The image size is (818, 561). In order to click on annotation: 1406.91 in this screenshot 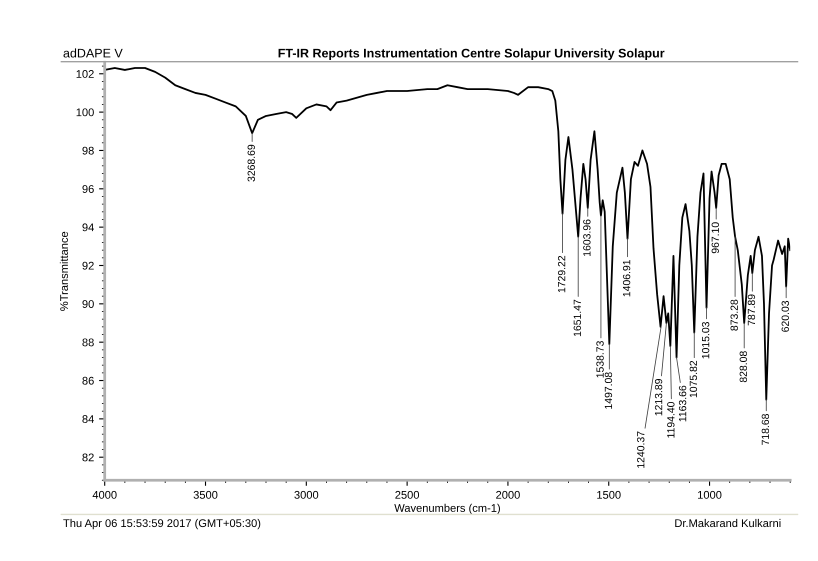, I will do `click(626, 278)`.